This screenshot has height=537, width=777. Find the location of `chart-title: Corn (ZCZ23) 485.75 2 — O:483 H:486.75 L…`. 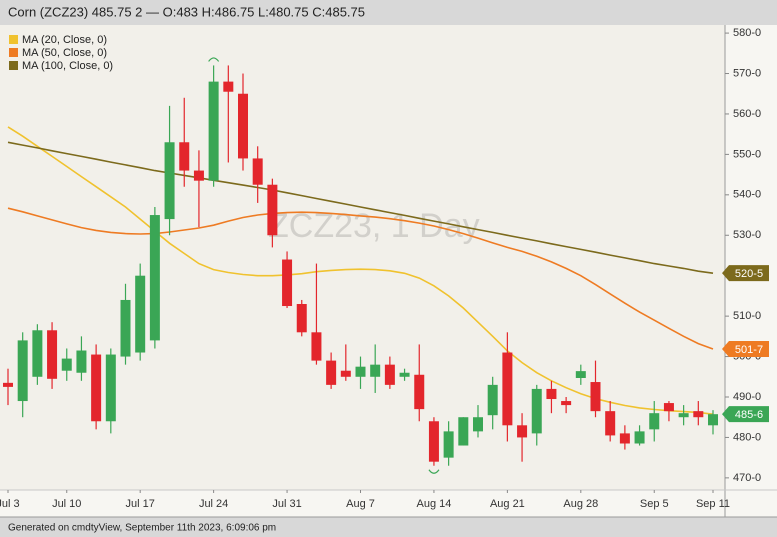

chart-title: Corn (ZCZ23) 485.75 2 — O:483 H:486.75 L… is located at coordinates (186, 11).